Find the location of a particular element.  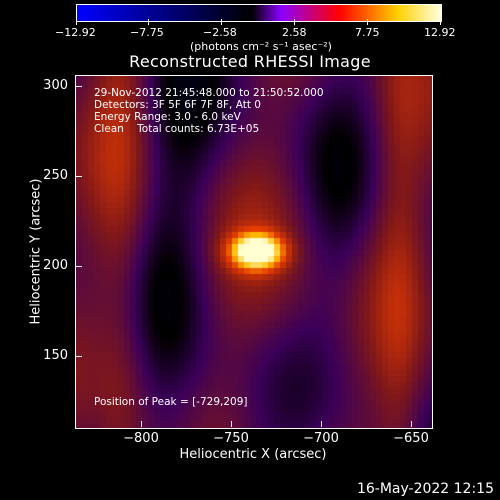

annotation-detectors: Detectors: 3F 5F 6F 7F 8F, Att 0 is located at coordinates (177, 105).